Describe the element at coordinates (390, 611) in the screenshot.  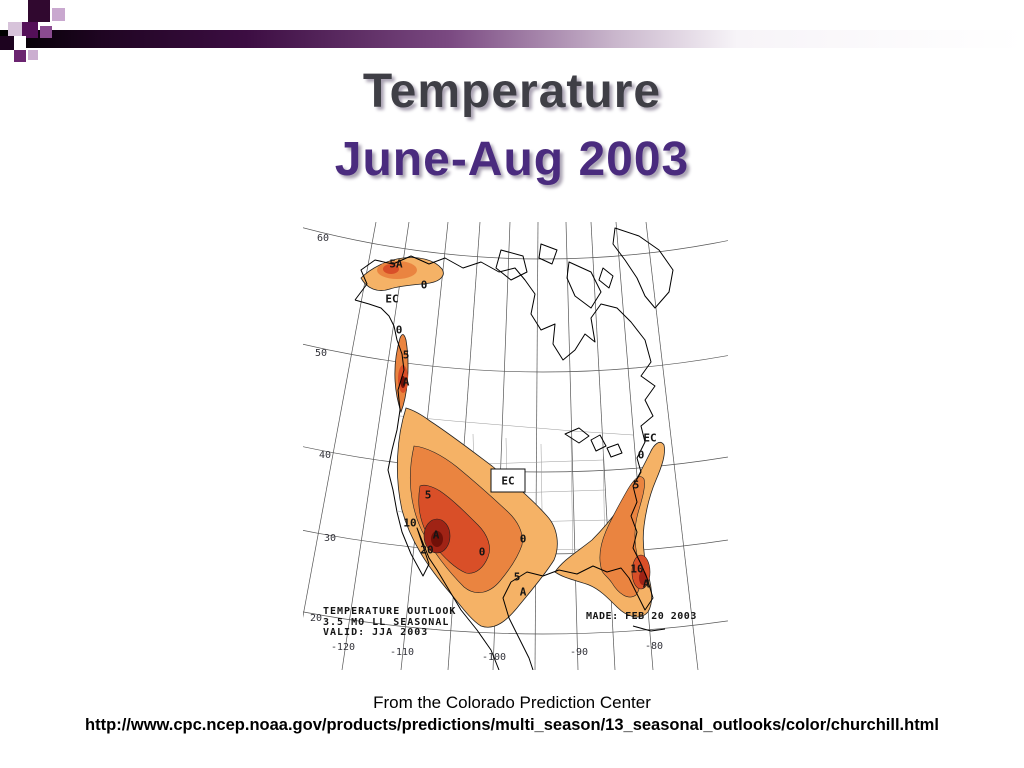
I see `map-footer-line: TEMPERATURE OUTLOOK` at that location.